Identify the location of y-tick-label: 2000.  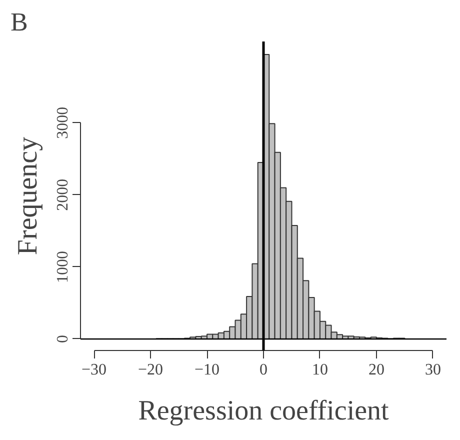
(63, 194).